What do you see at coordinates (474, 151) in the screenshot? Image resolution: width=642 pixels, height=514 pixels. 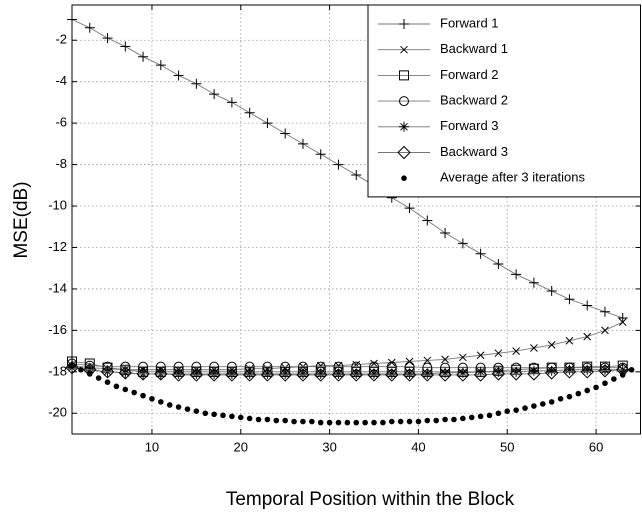 I see `legend-label: Backward 3` at bounding box center [474, 151].